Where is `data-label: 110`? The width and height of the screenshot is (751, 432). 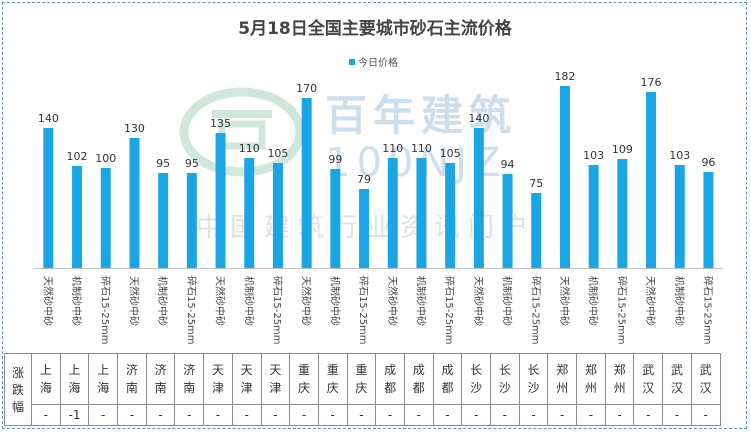 data-label: 110 is located at coordinates (421, 148).